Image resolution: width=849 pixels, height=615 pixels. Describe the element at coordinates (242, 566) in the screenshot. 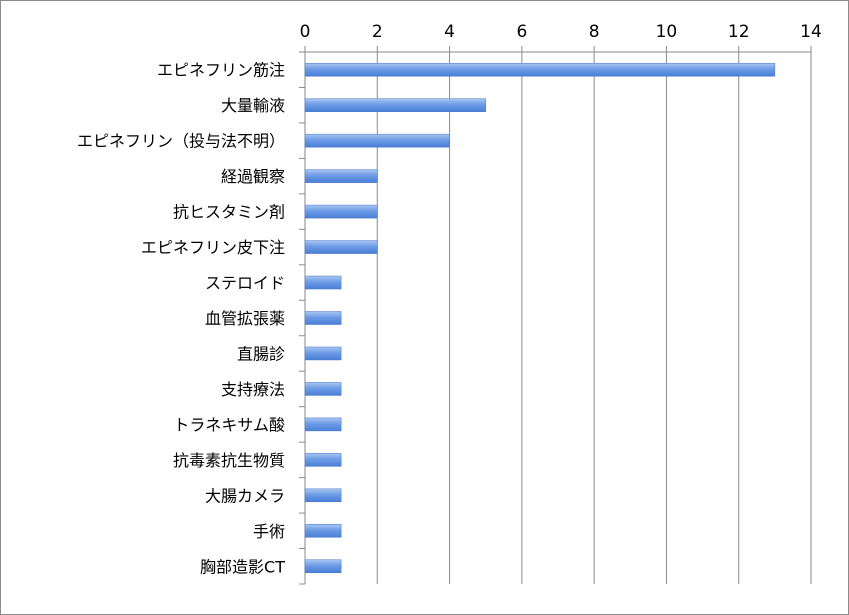

I see `category-label: 胸部造影CT` at that location.